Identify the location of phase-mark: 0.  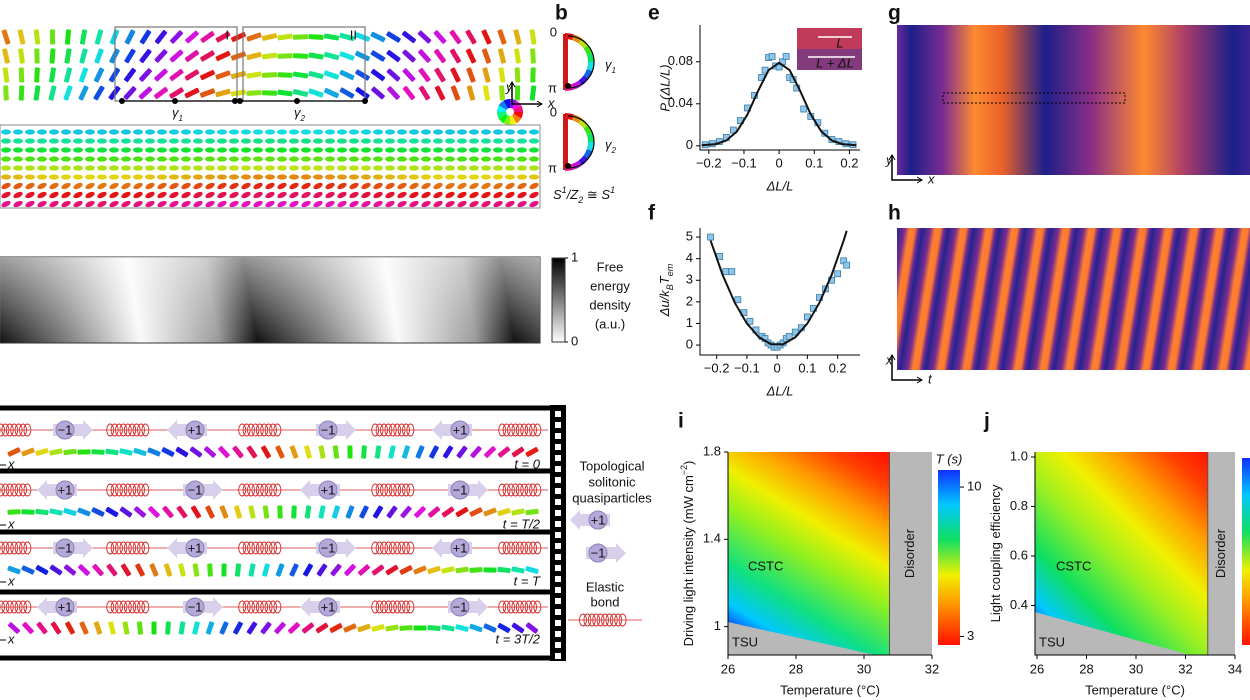
(553, 111).